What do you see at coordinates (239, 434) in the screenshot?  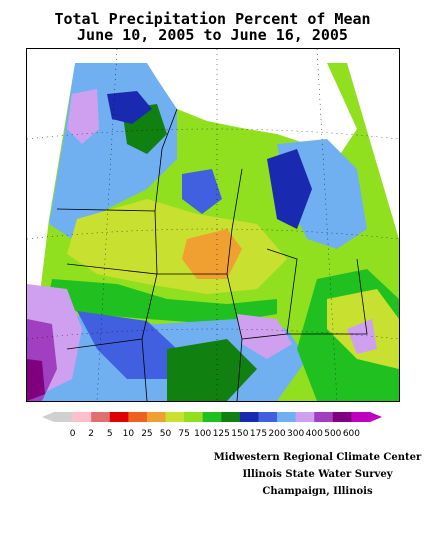 I see `legend-label: 150` at bounding box center [239, 434].